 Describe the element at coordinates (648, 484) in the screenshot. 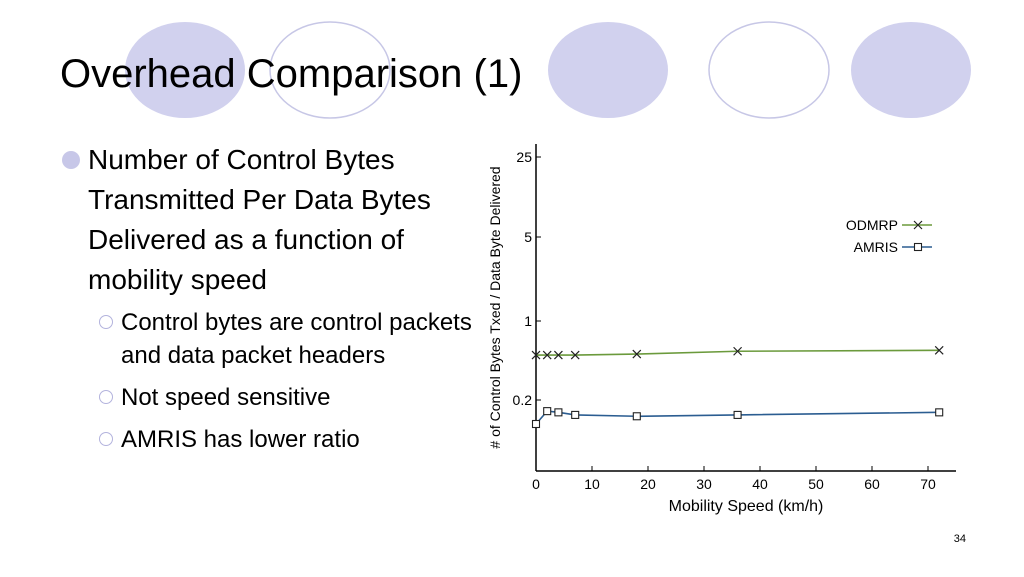

I see `x-tick-label: 20` at that location.